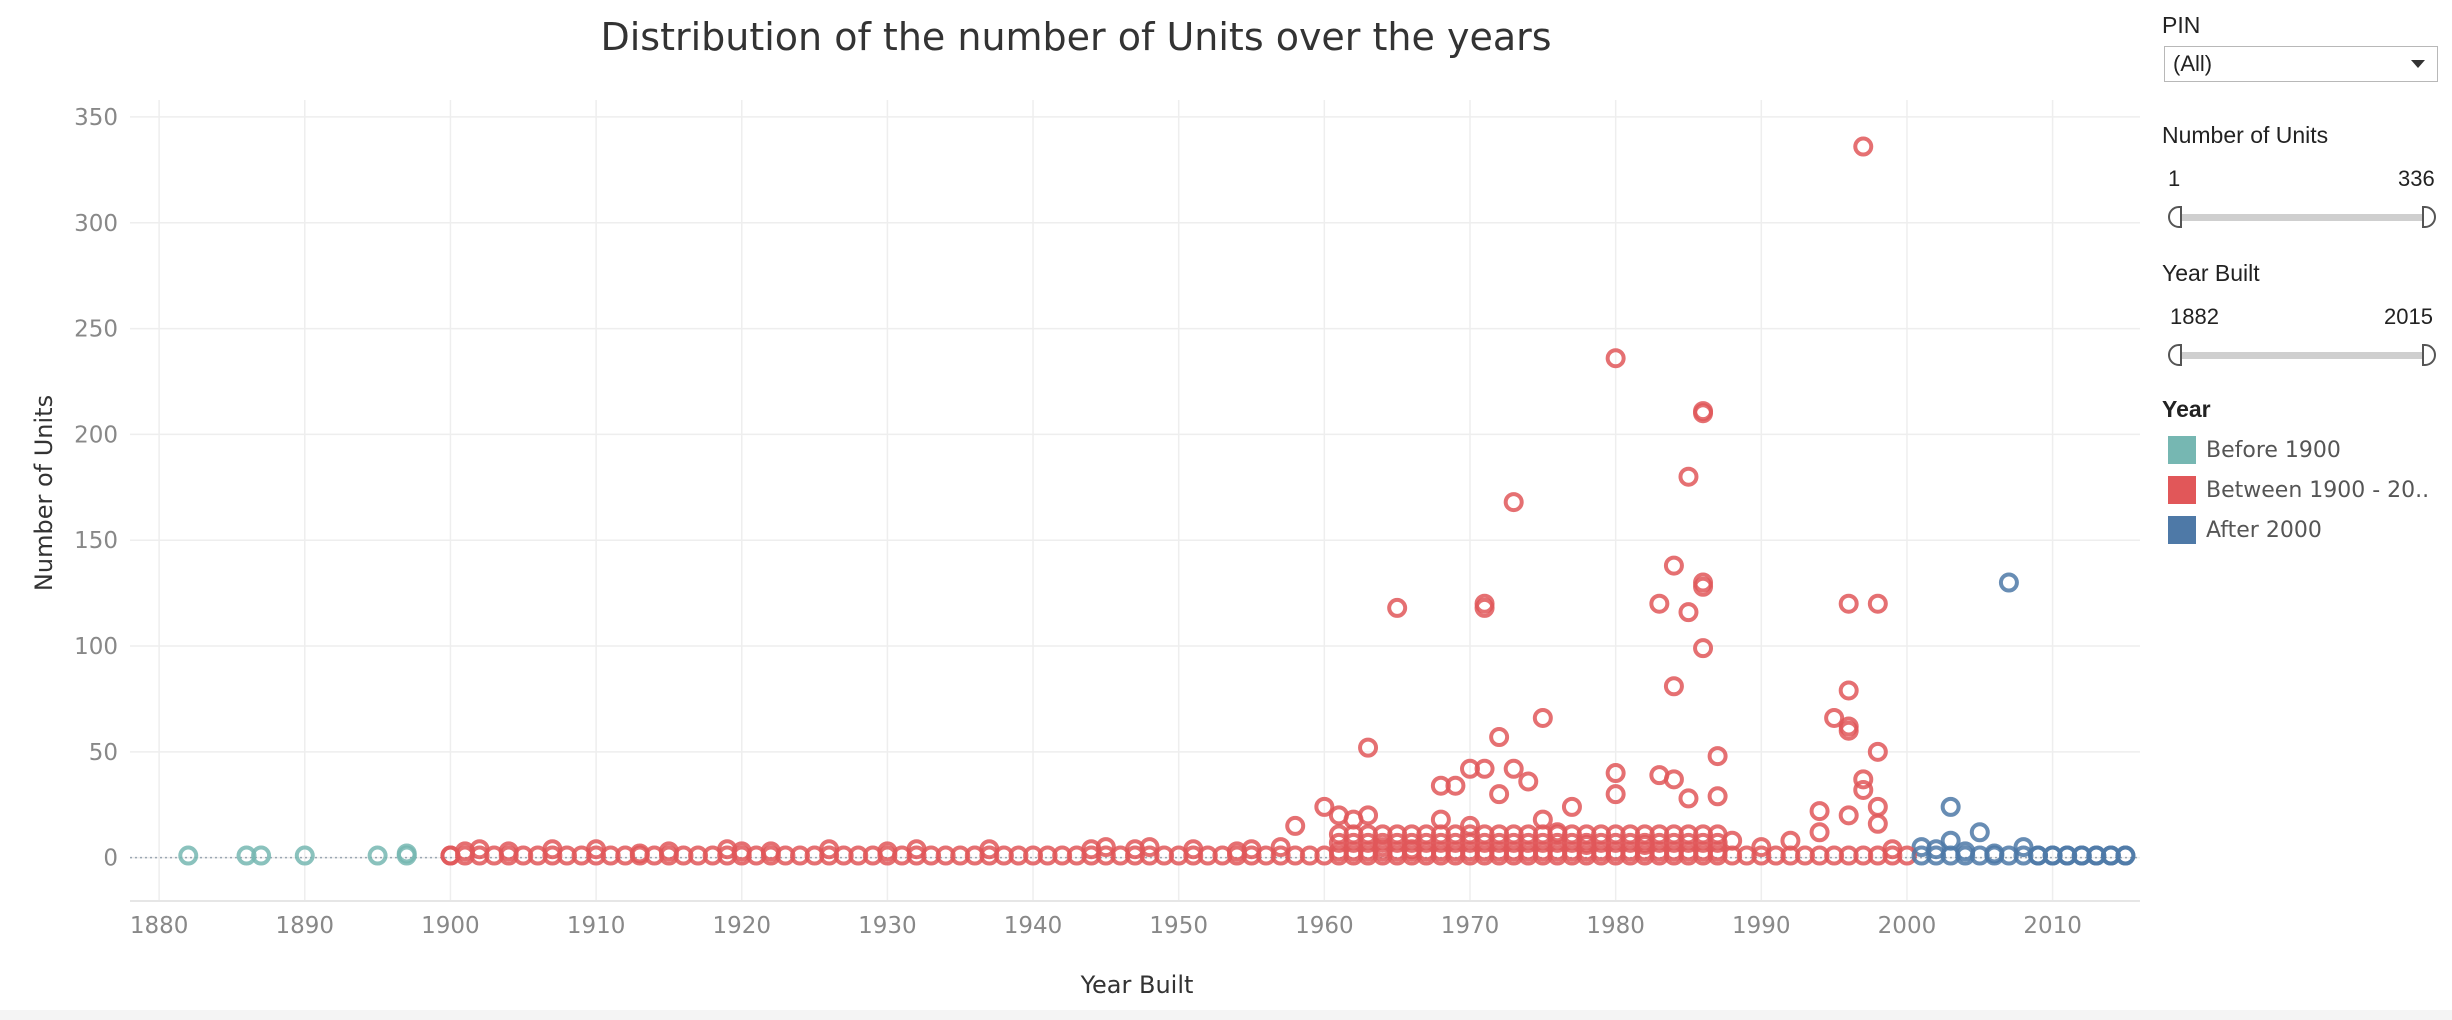 This screenshot has height=1020, width=2452. I want to click on units-max-value: 336, so click(2416, 178).